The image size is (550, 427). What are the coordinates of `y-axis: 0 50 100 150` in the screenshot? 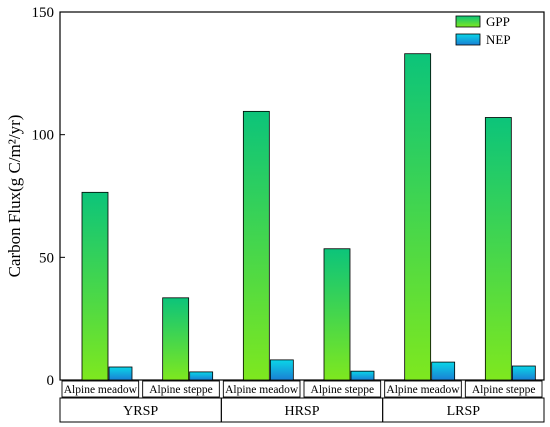 It's located at (48, 197).